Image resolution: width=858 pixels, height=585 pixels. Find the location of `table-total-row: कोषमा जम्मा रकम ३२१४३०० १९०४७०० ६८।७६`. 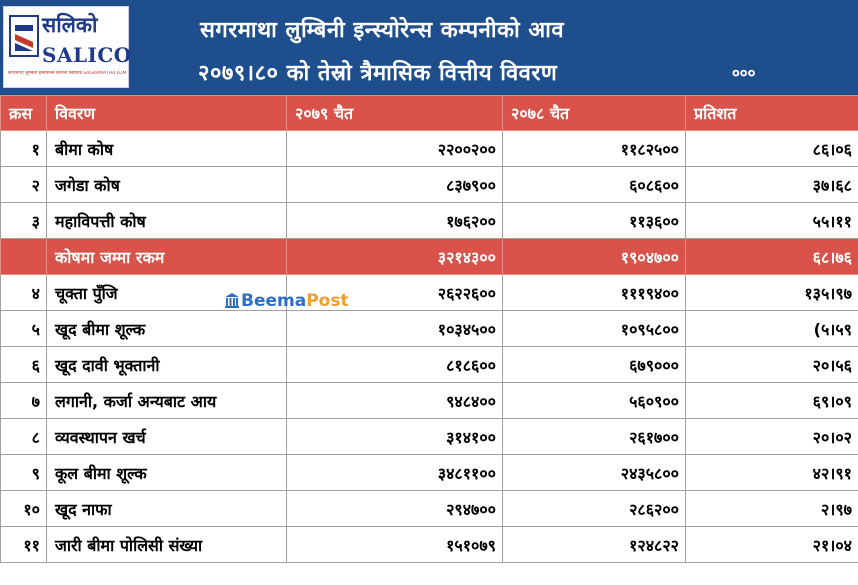

table-total-row: कोषमा जम्मा रकम ३२१४३०० १९०४७०० ६८।७६ is located at coordinates (429, 256).